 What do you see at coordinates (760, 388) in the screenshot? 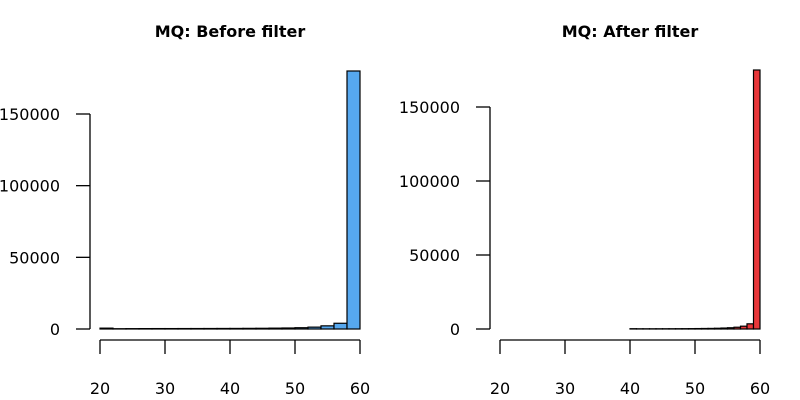
I see `x-tick-label-after-4: 60` at bounding box center [760, 388].